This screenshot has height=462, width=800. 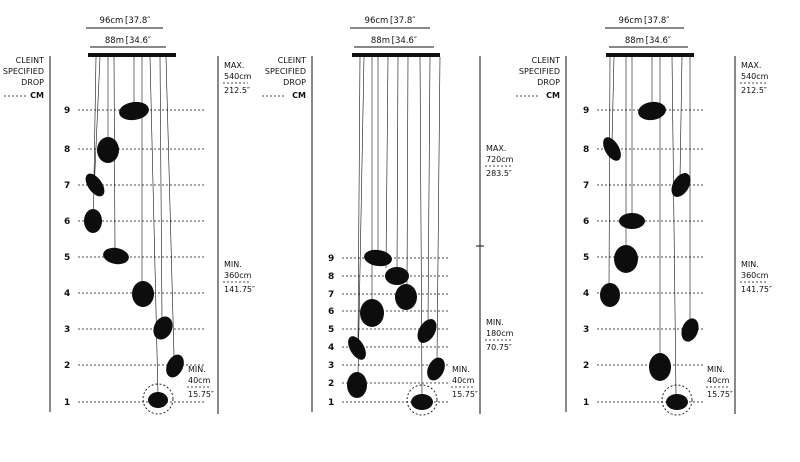 I want to click on max-in: 212.5″, so click(x=237, y=90).